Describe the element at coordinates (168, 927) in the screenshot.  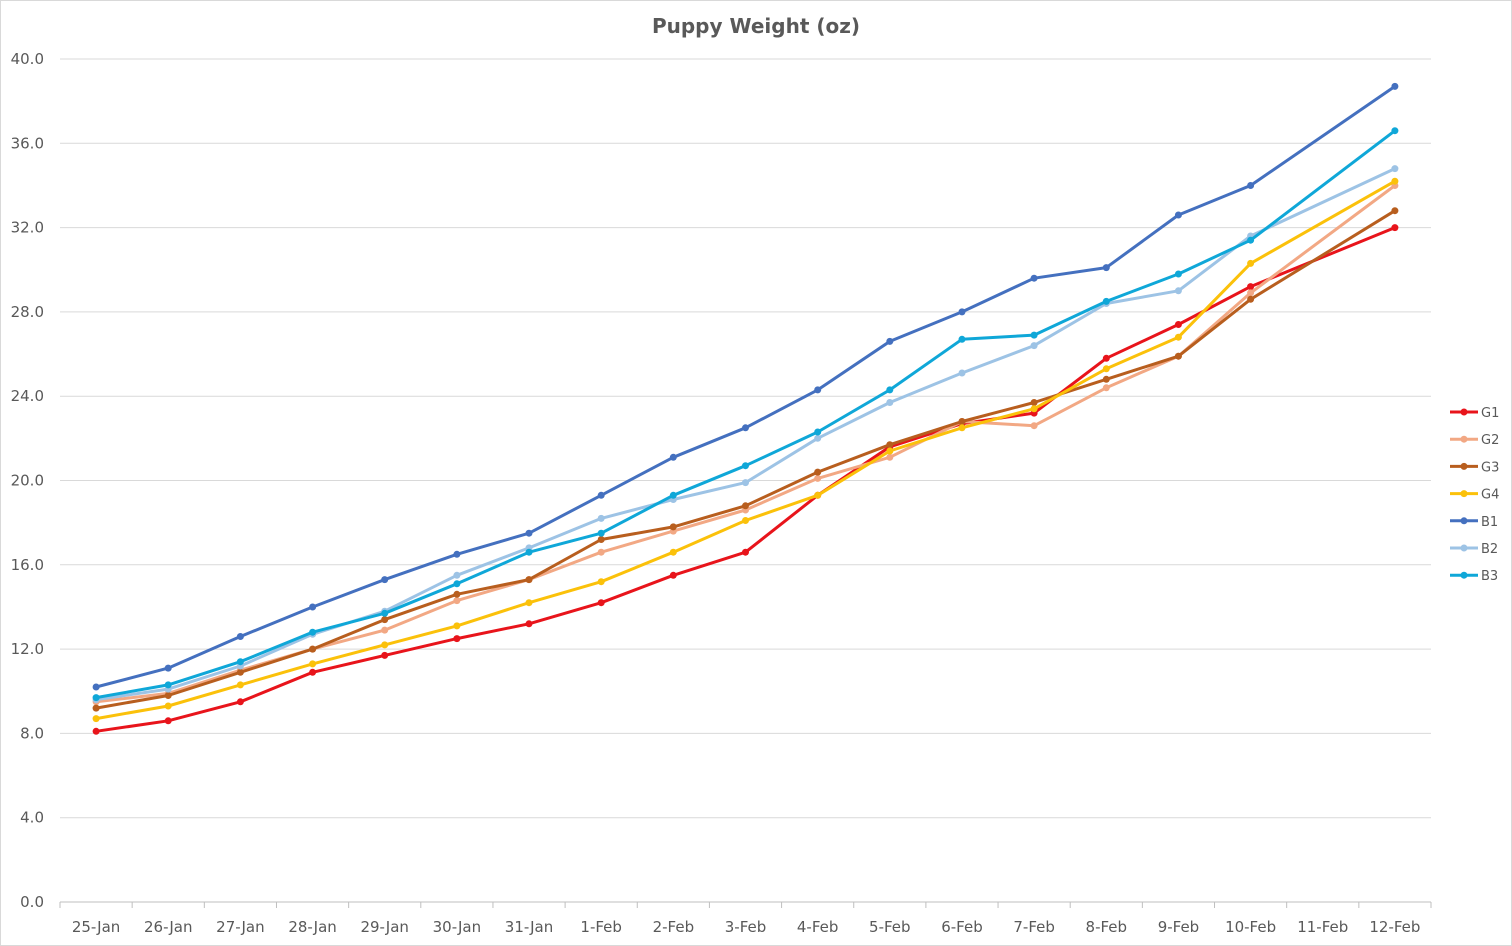
I see `x-tick-label: 26-Jan` at that location.